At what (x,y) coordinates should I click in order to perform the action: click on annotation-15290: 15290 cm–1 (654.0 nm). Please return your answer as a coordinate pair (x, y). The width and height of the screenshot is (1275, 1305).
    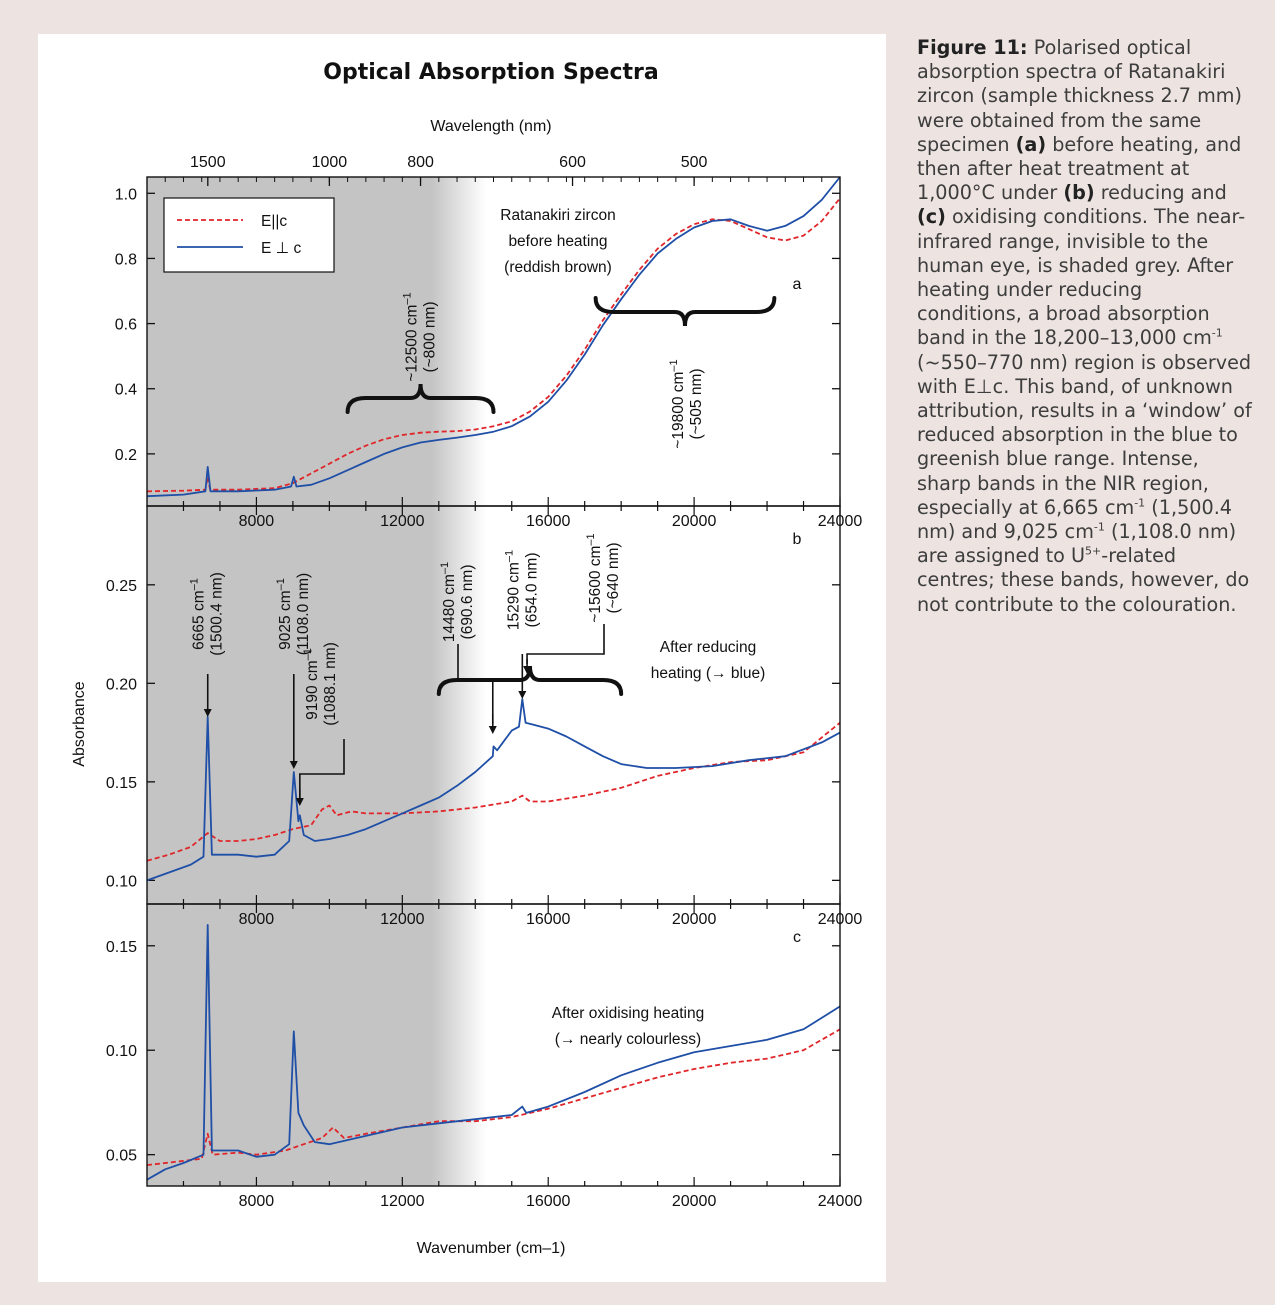
    Looking at the image, I should click on (521, 590).